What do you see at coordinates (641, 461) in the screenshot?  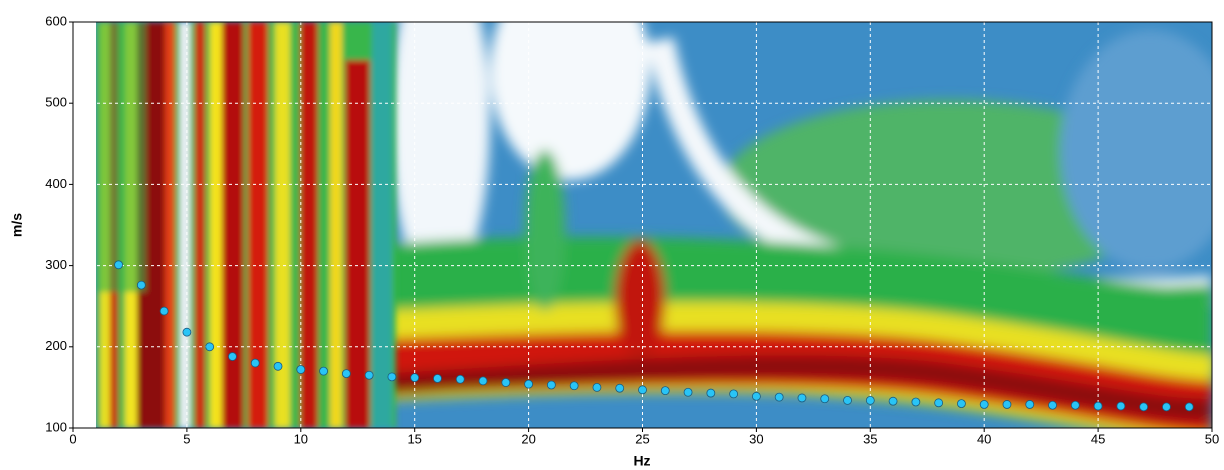 I see `x-axis-title: Hz` at bounding box center [641, 461].